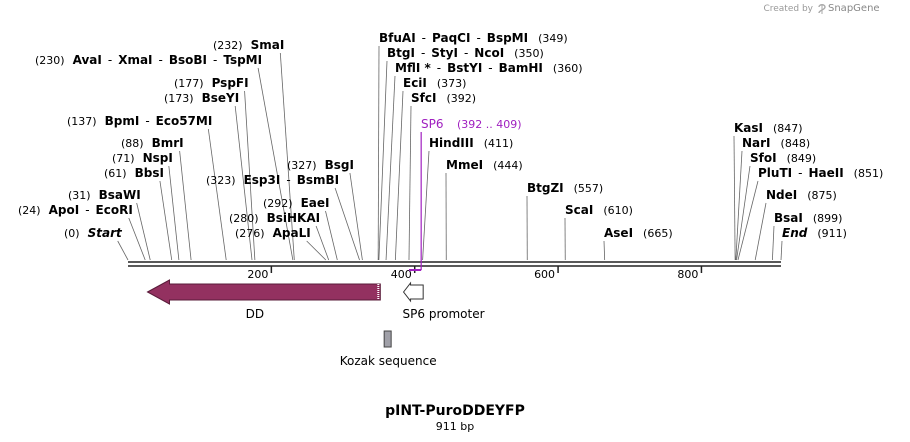  Describe the element at coordinates (273, 233) in the screenshot. I see `site-apali: (276) ApaLI` at that location.